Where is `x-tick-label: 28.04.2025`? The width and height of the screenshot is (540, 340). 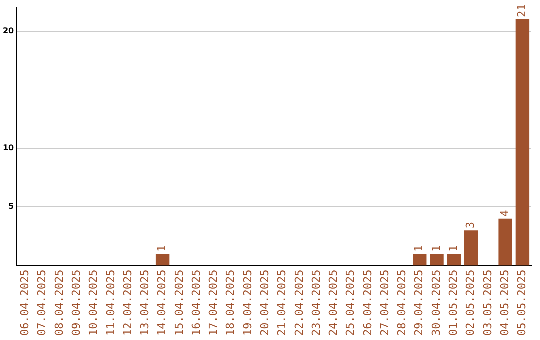 x-tick-label: 28.04.2025 is located at coordinates (402, 303).